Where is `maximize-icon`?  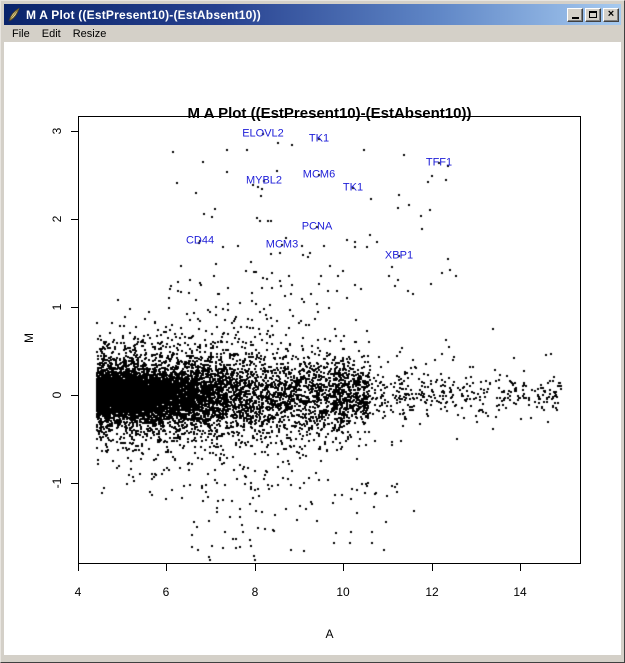
maximize-icon is located at coordinates (593, 14).